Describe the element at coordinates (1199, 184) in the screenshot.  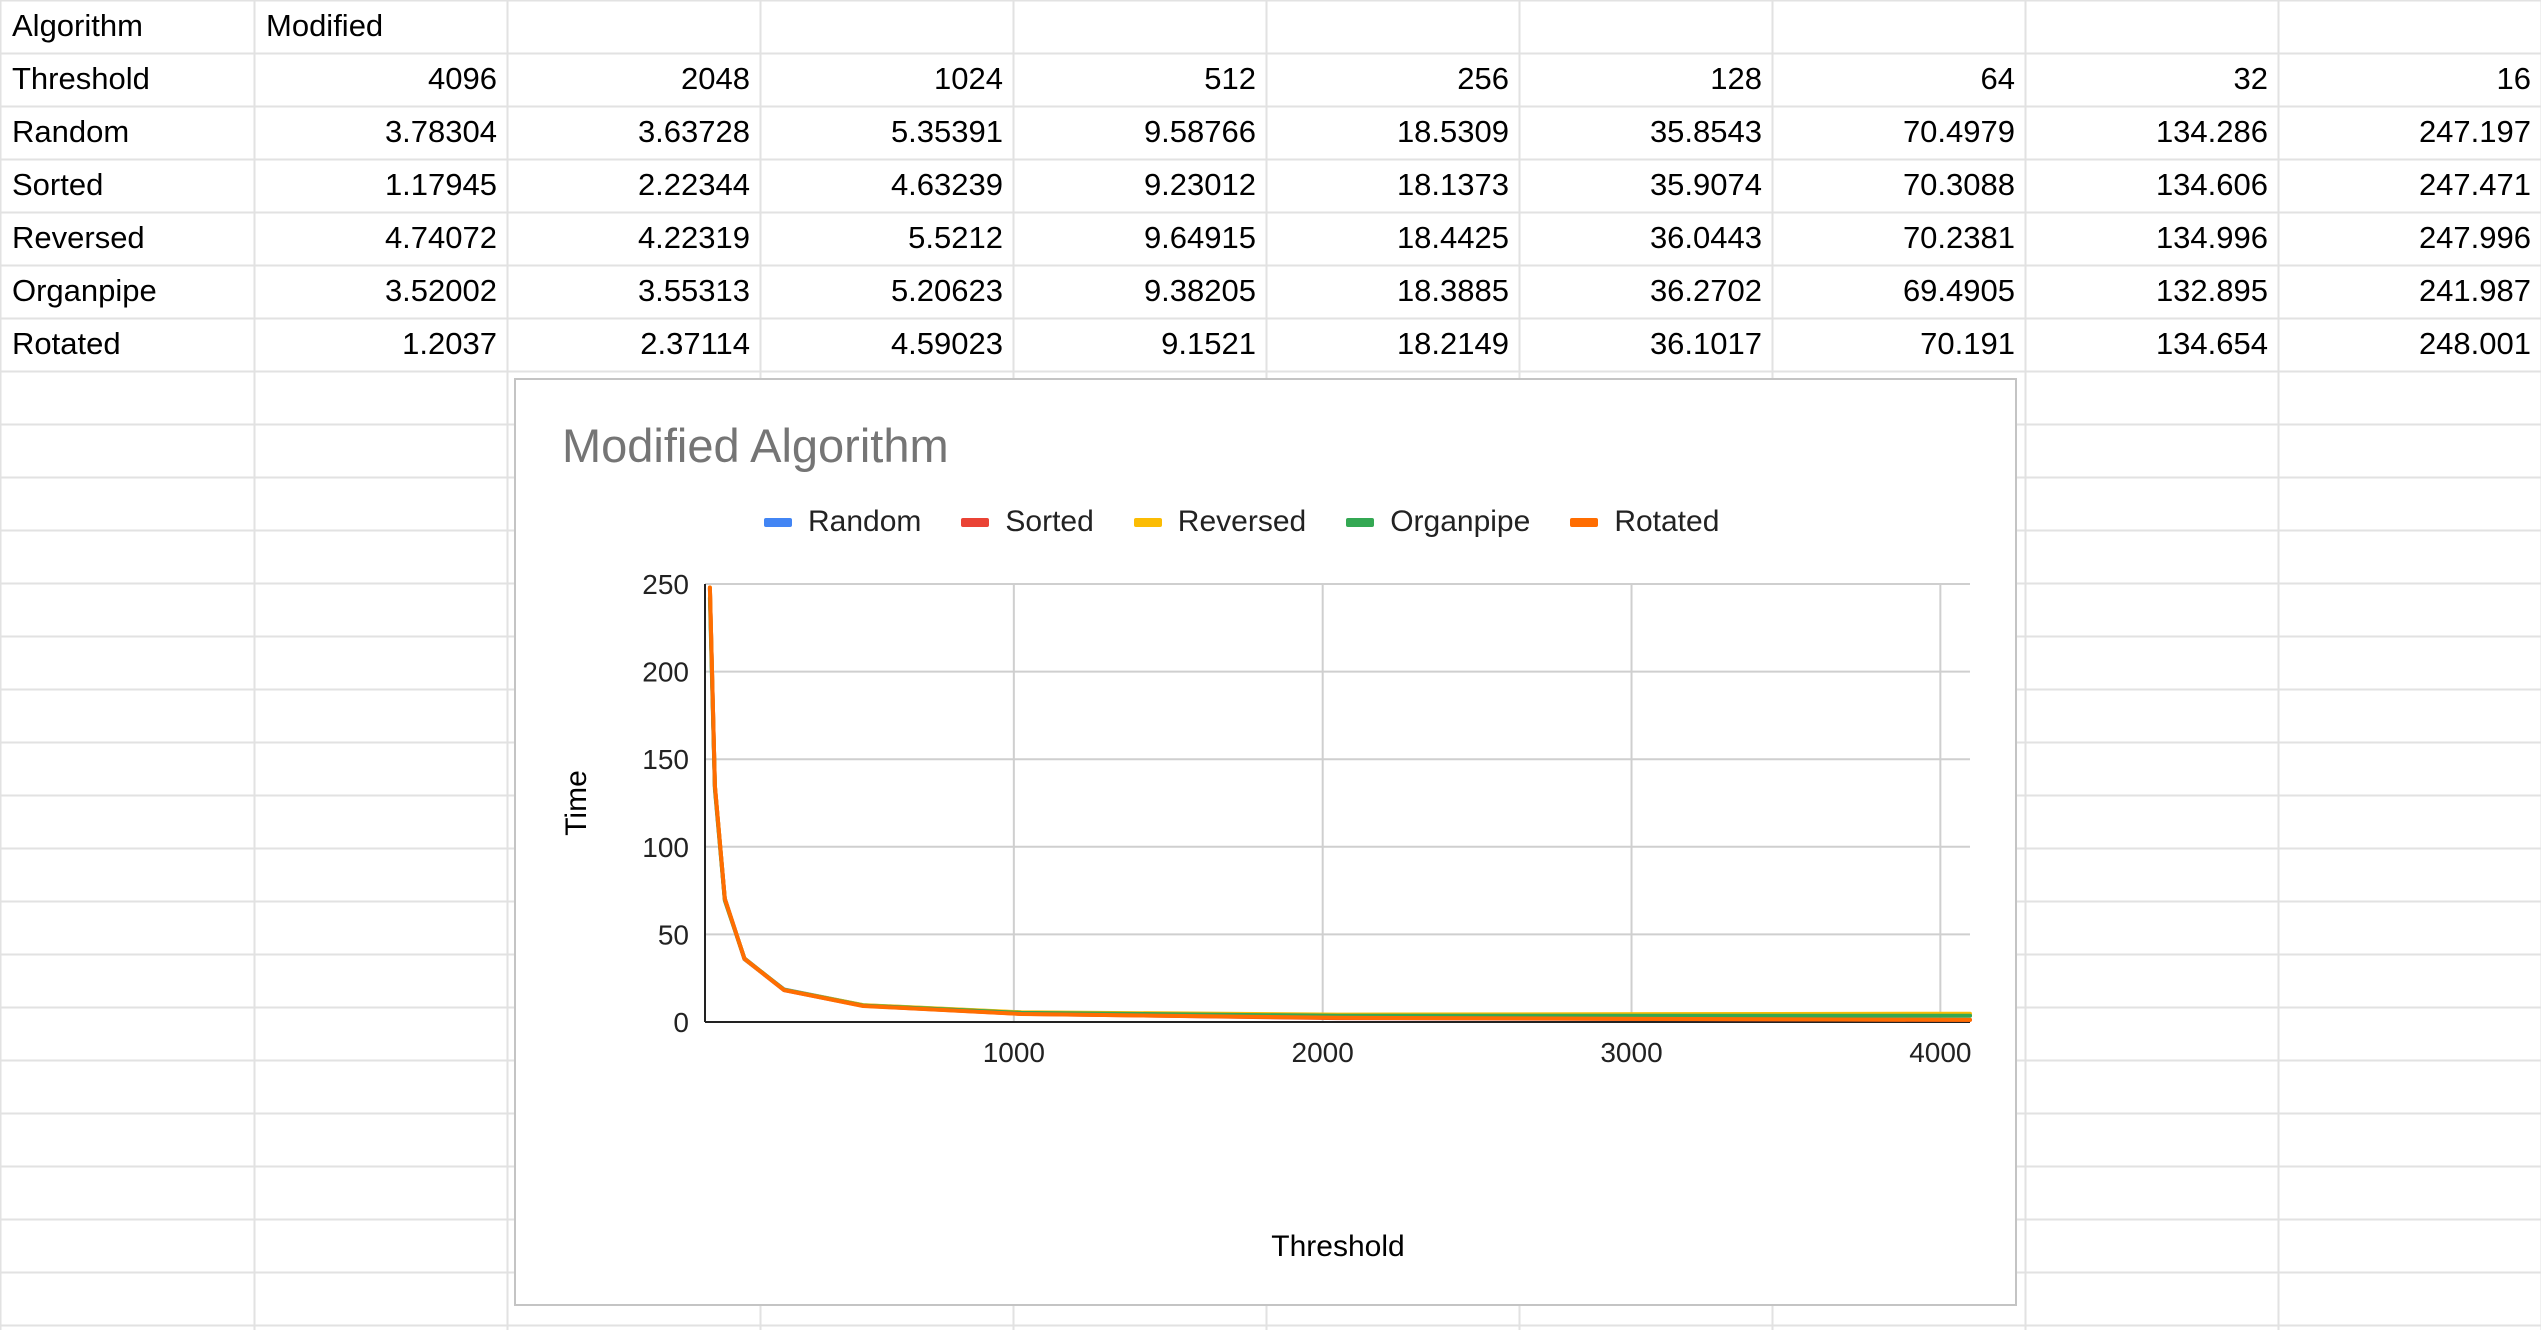
I see `cell-value: 9.23012` at that location.